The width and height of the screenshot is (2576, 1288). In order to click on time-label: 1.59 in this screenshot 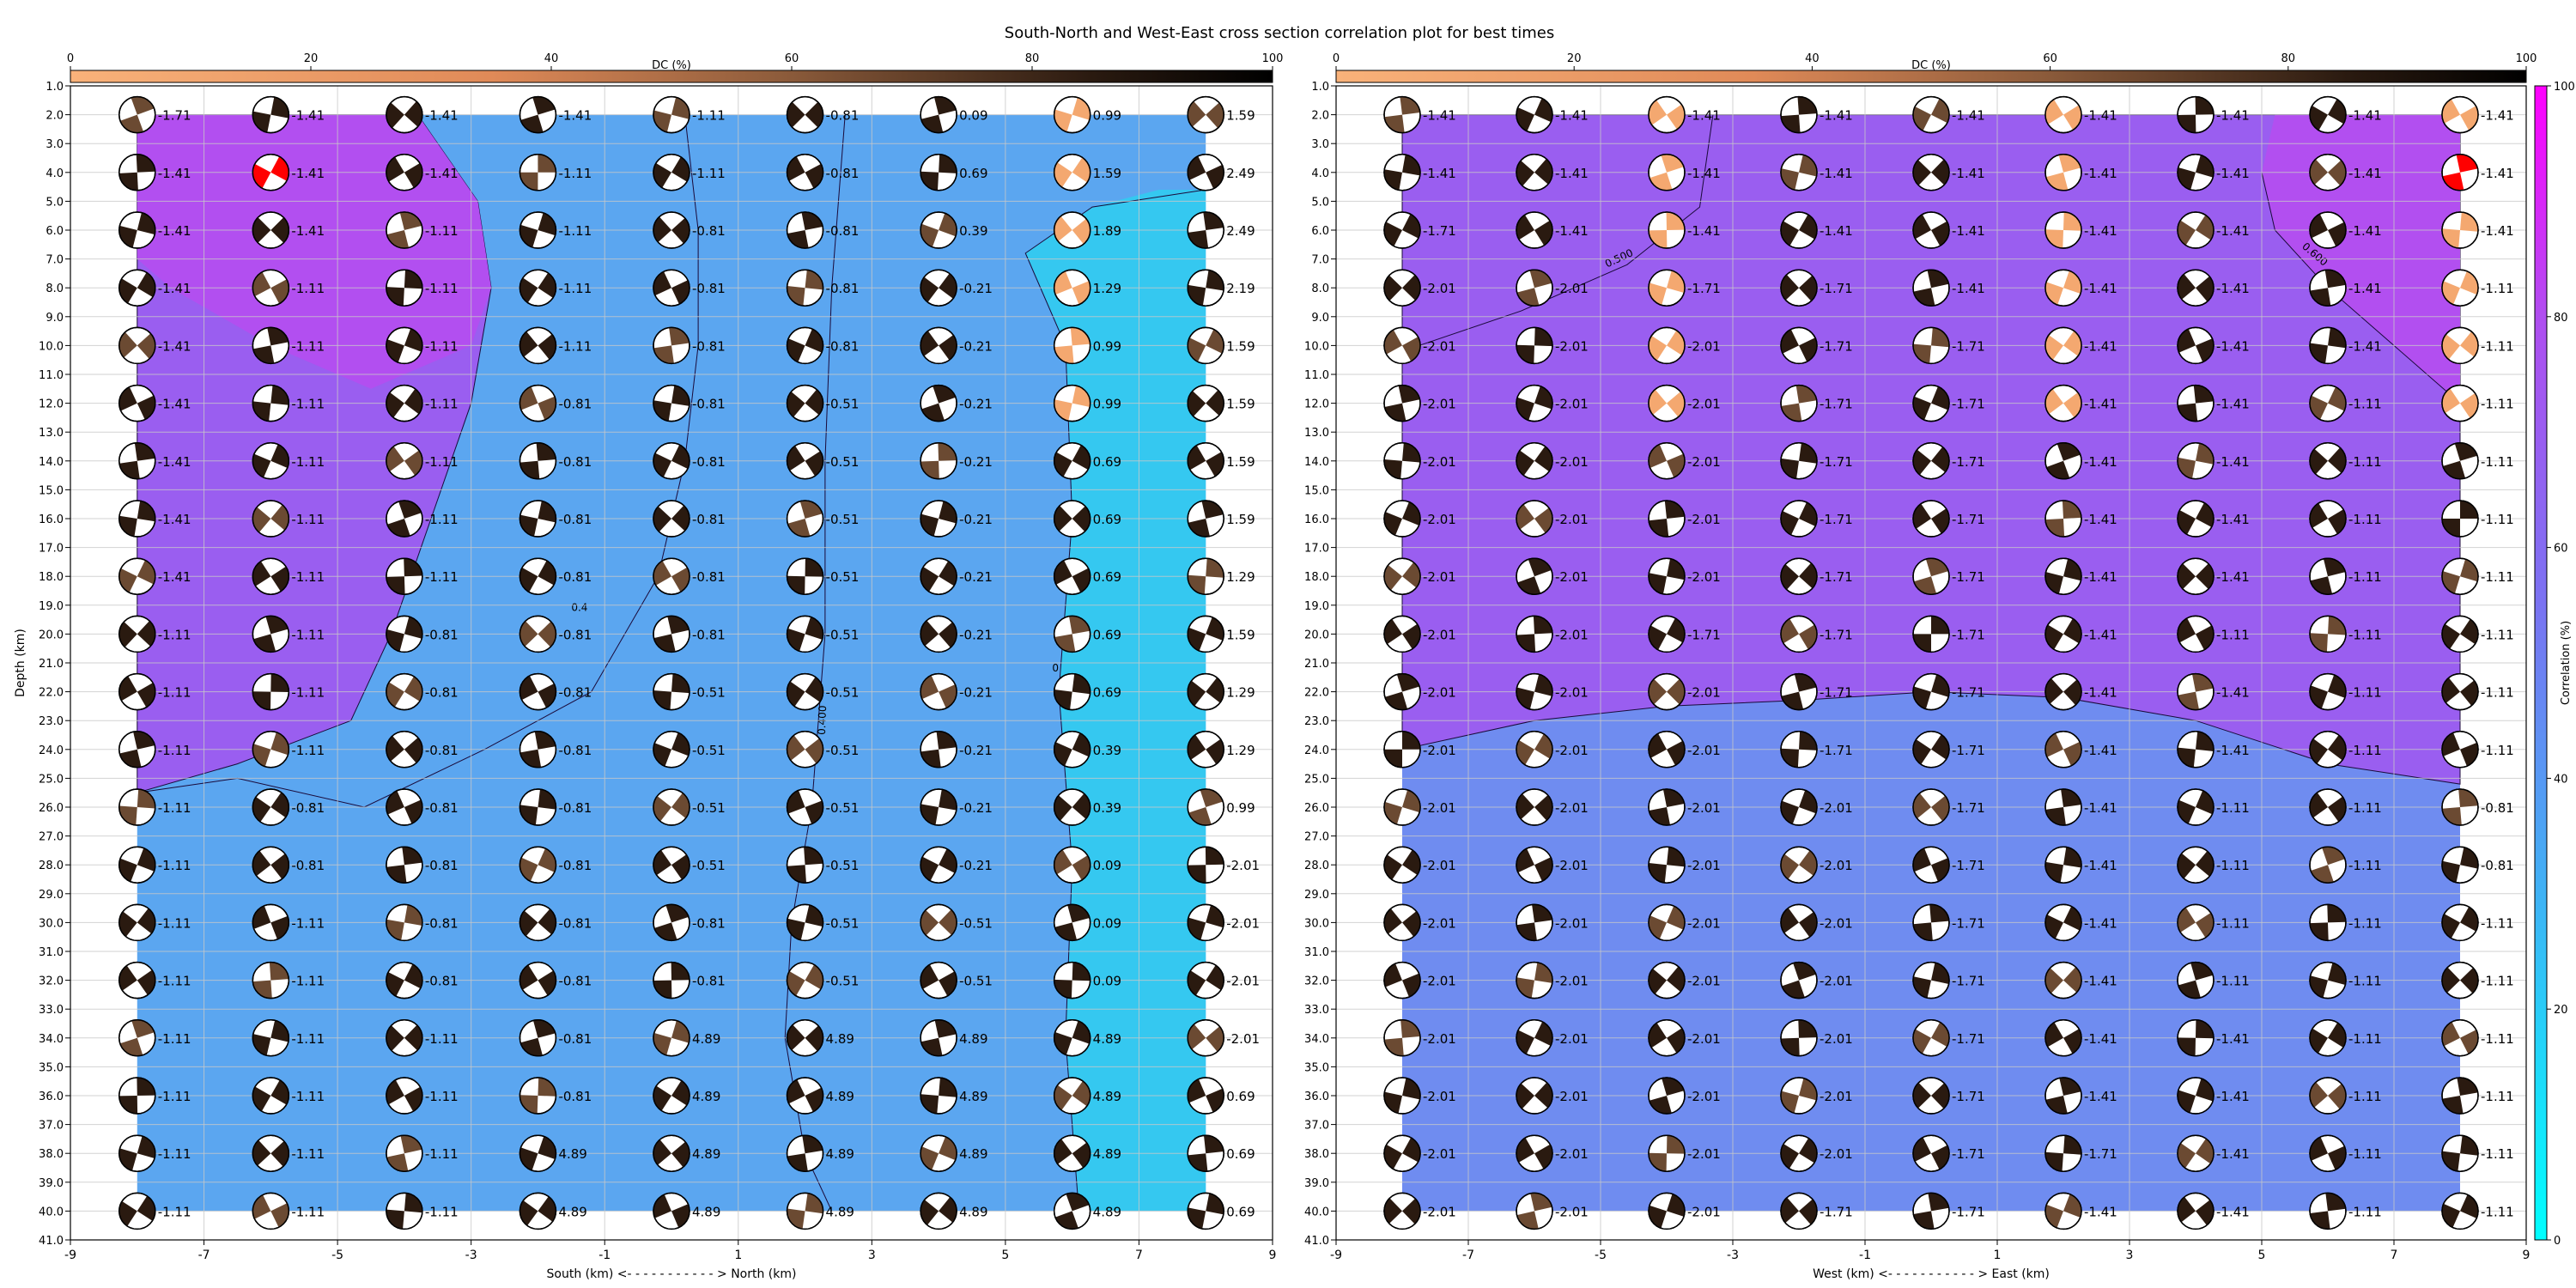, I will do `click(1240, 404)`.